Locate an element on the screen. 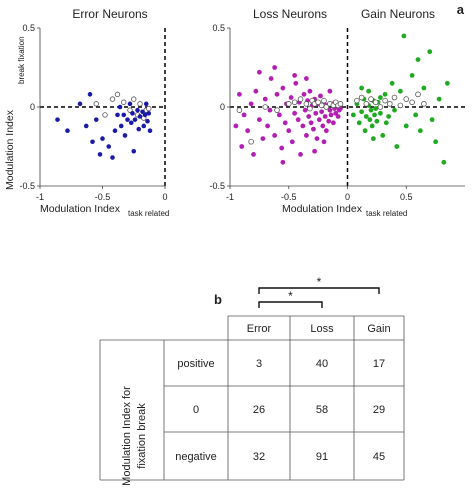  significance-brackets: ** is located at coordinates (319, 291).